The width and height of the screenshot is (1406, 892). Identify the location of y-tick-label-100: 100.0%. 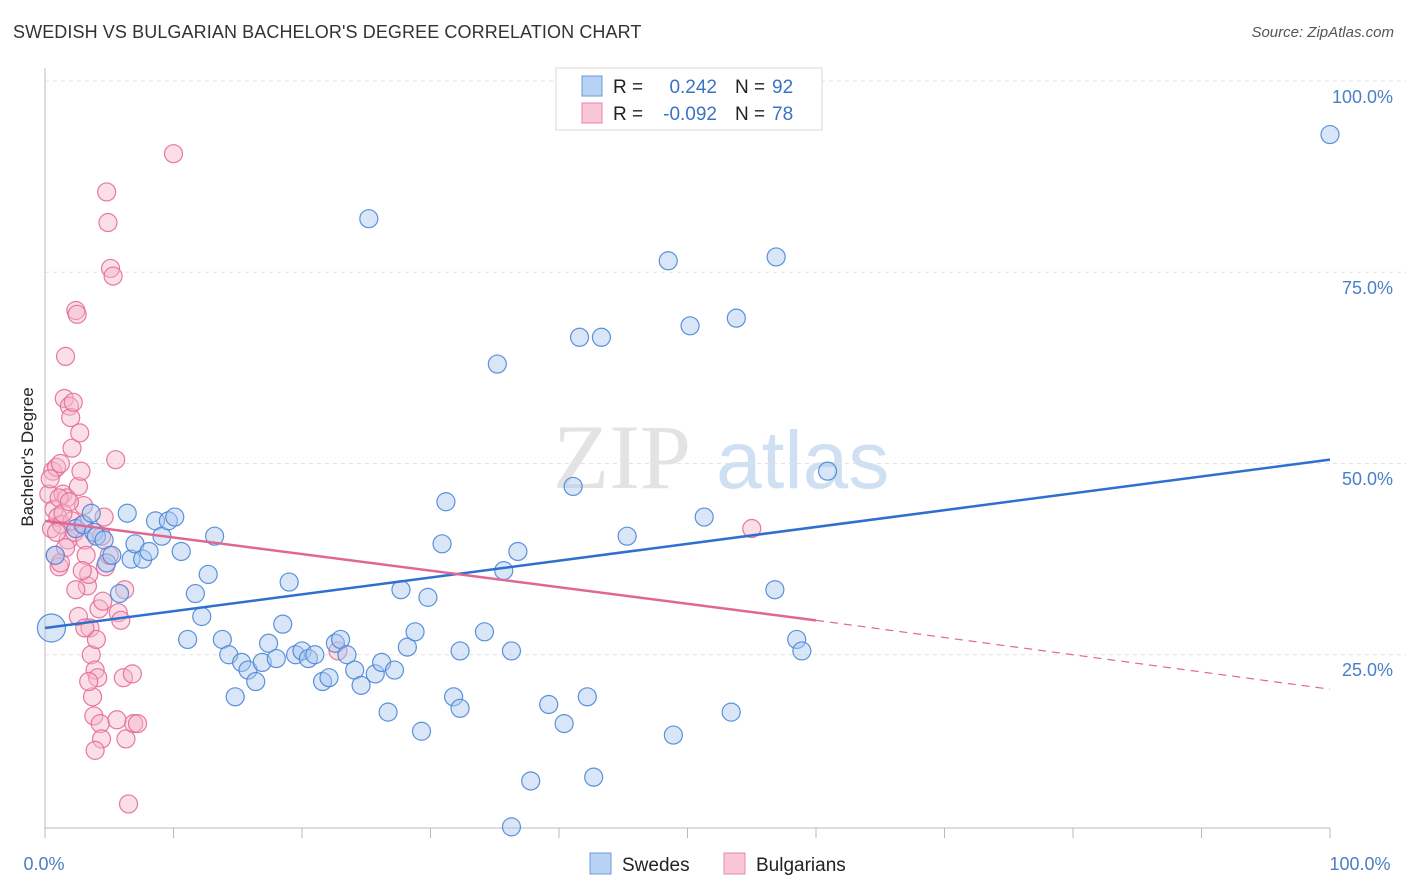
(1362, 97).